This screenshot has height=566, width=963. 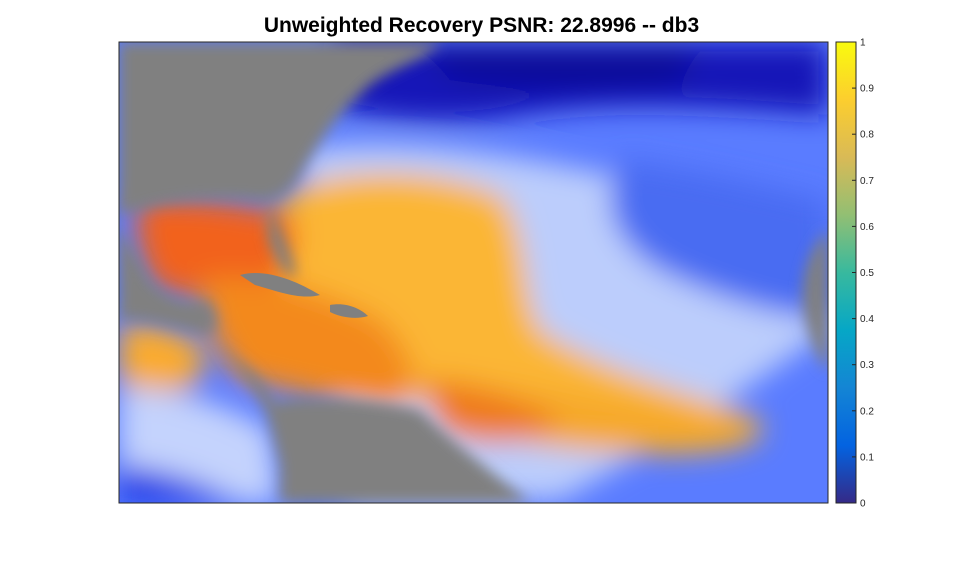 I want to click on colorbar-tick-label: 0.4, so click(x=867, y=319).